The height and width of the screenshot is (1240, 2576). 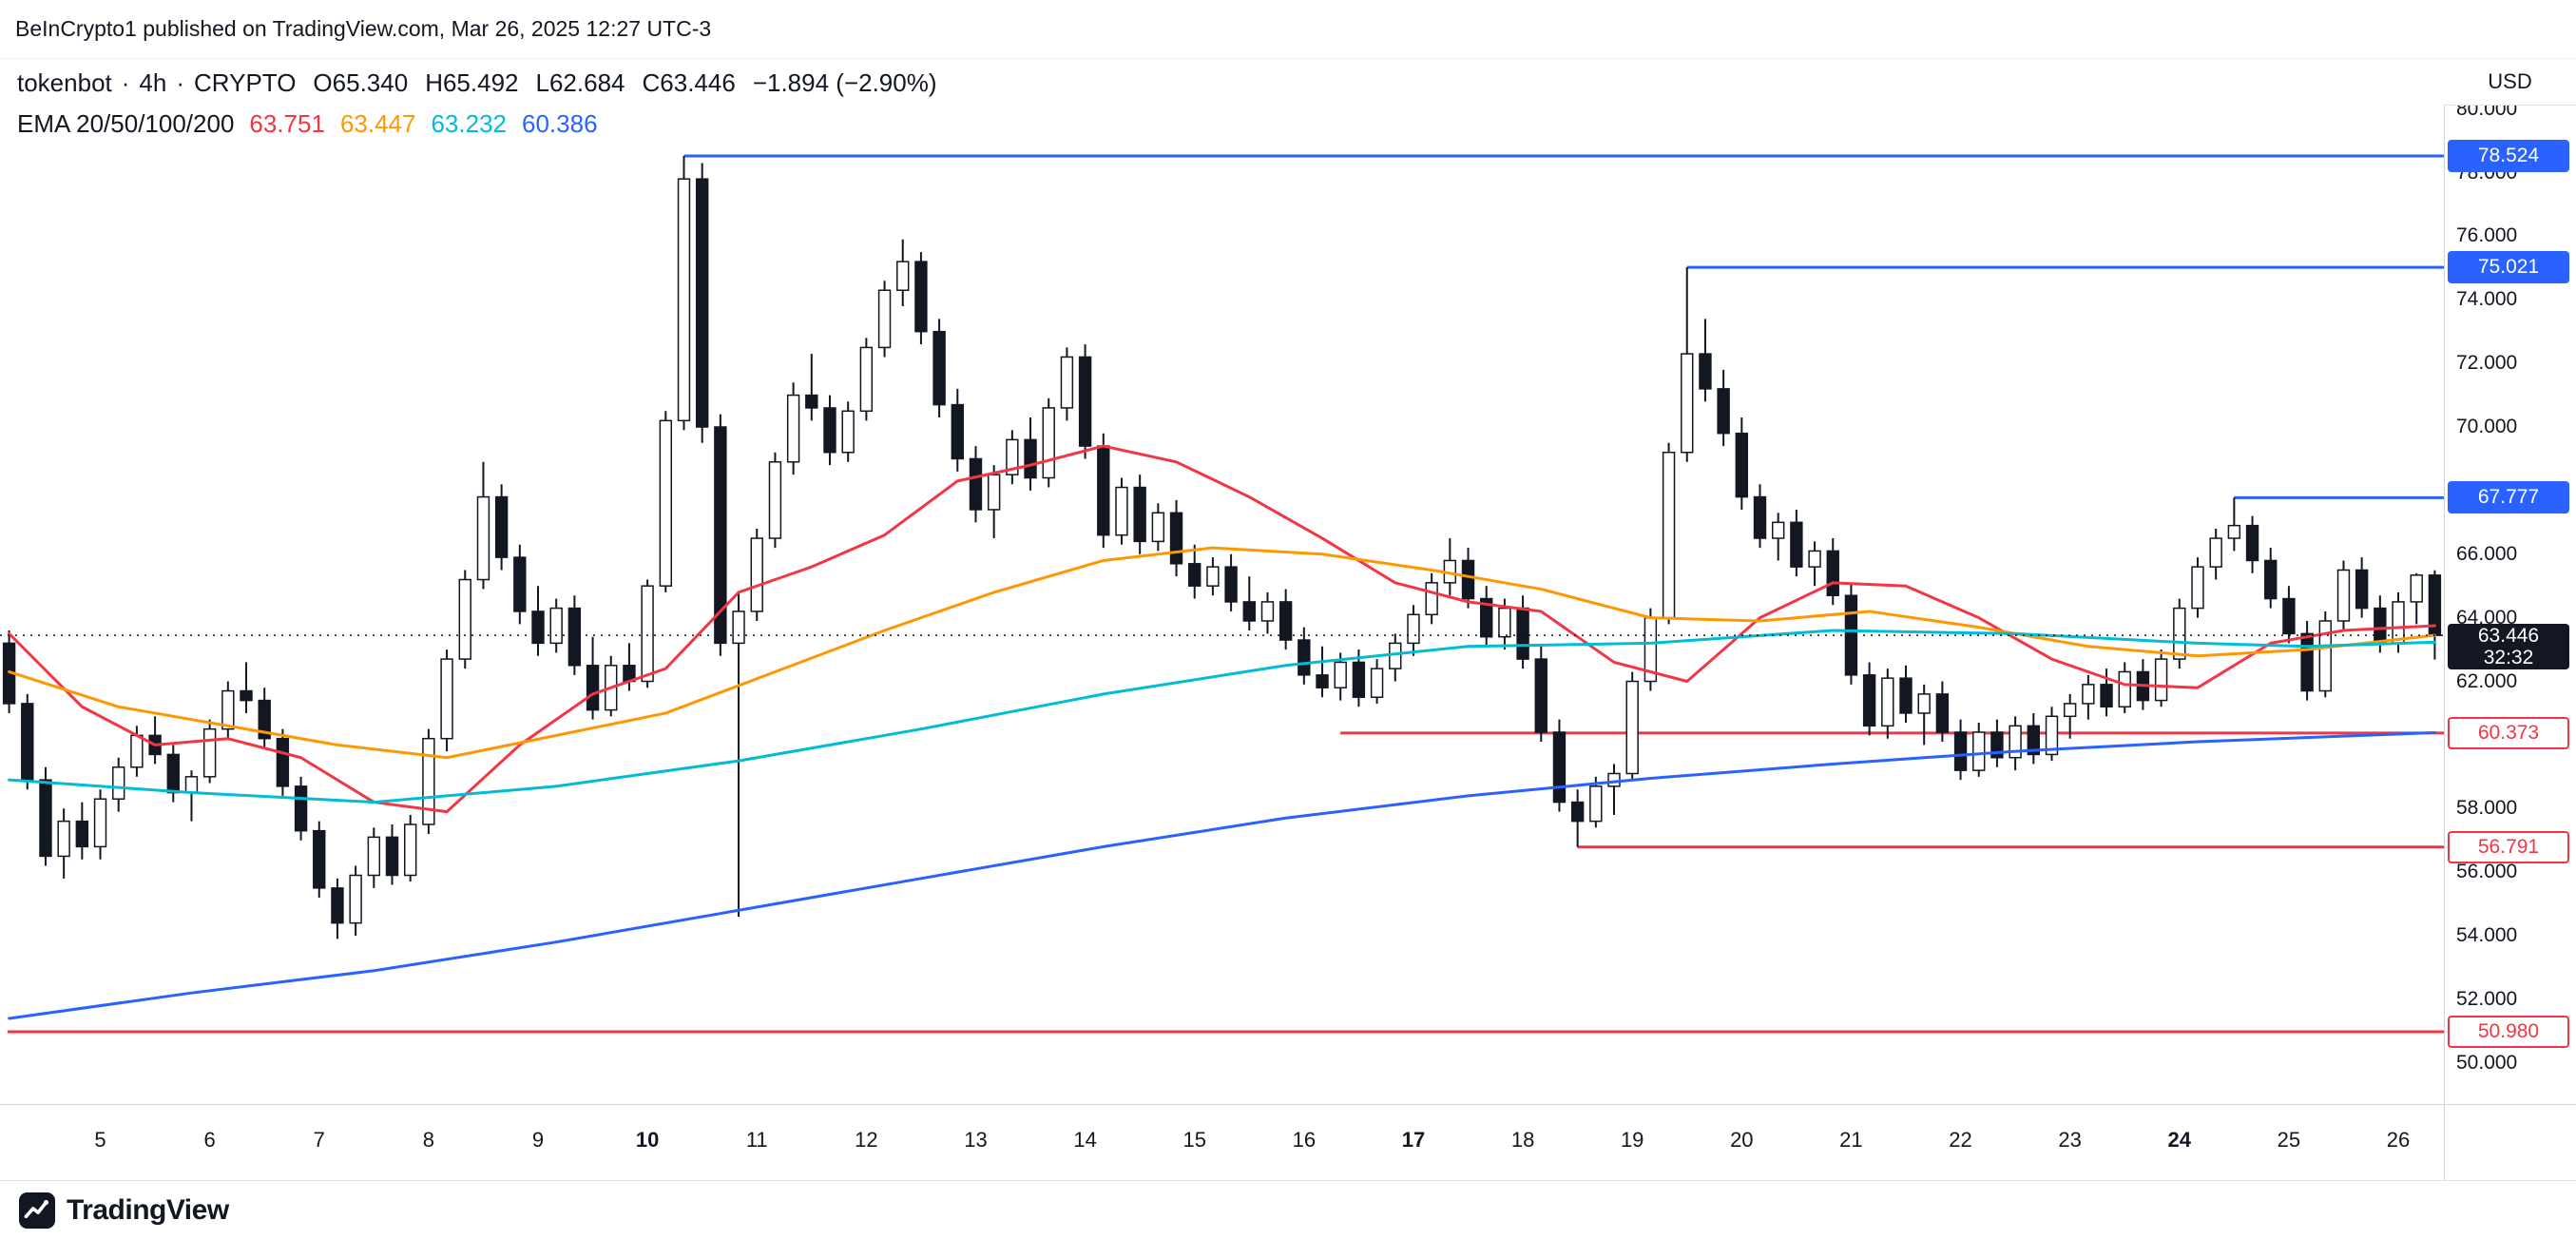 I want to click on price-level-tag-78.524: 78.524, so click(x=2508, y=155).